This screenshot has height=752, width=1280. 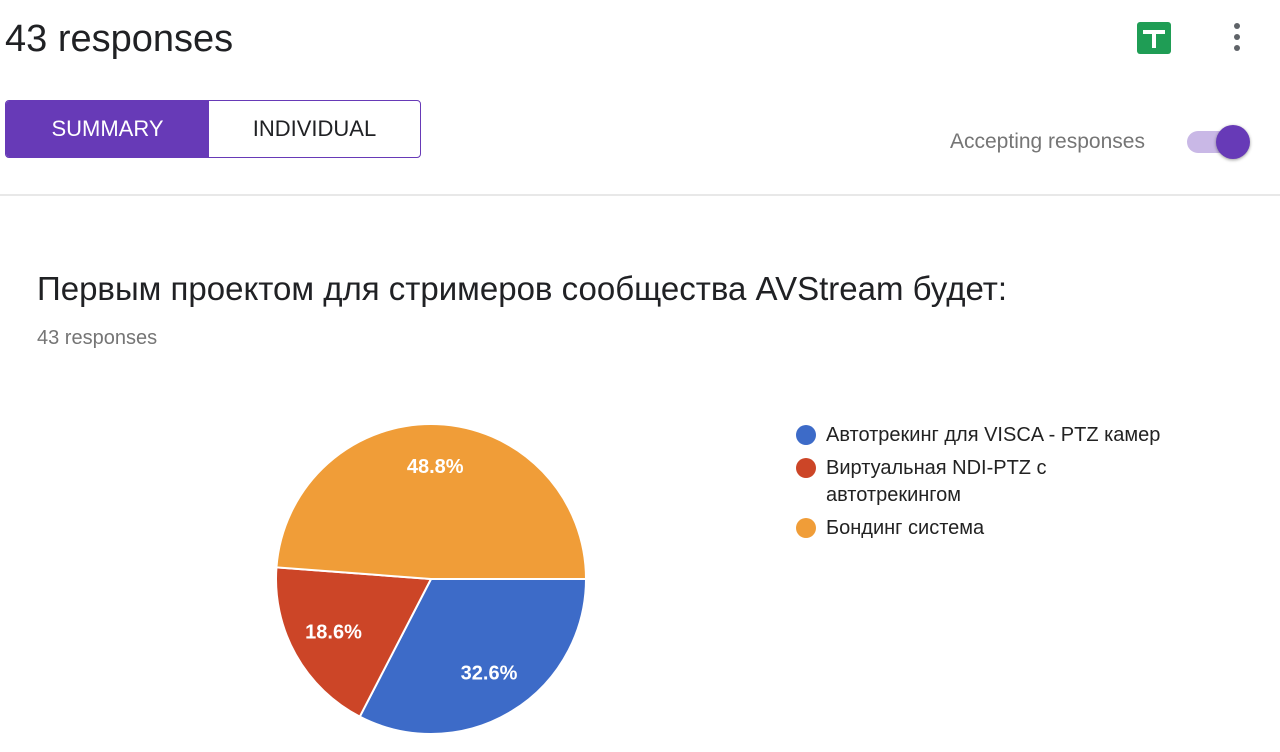 What do you see at coordinates (435, 467) in the screenshot?
I see `slice-label: 48.8%` at bounding box center [435, 467].